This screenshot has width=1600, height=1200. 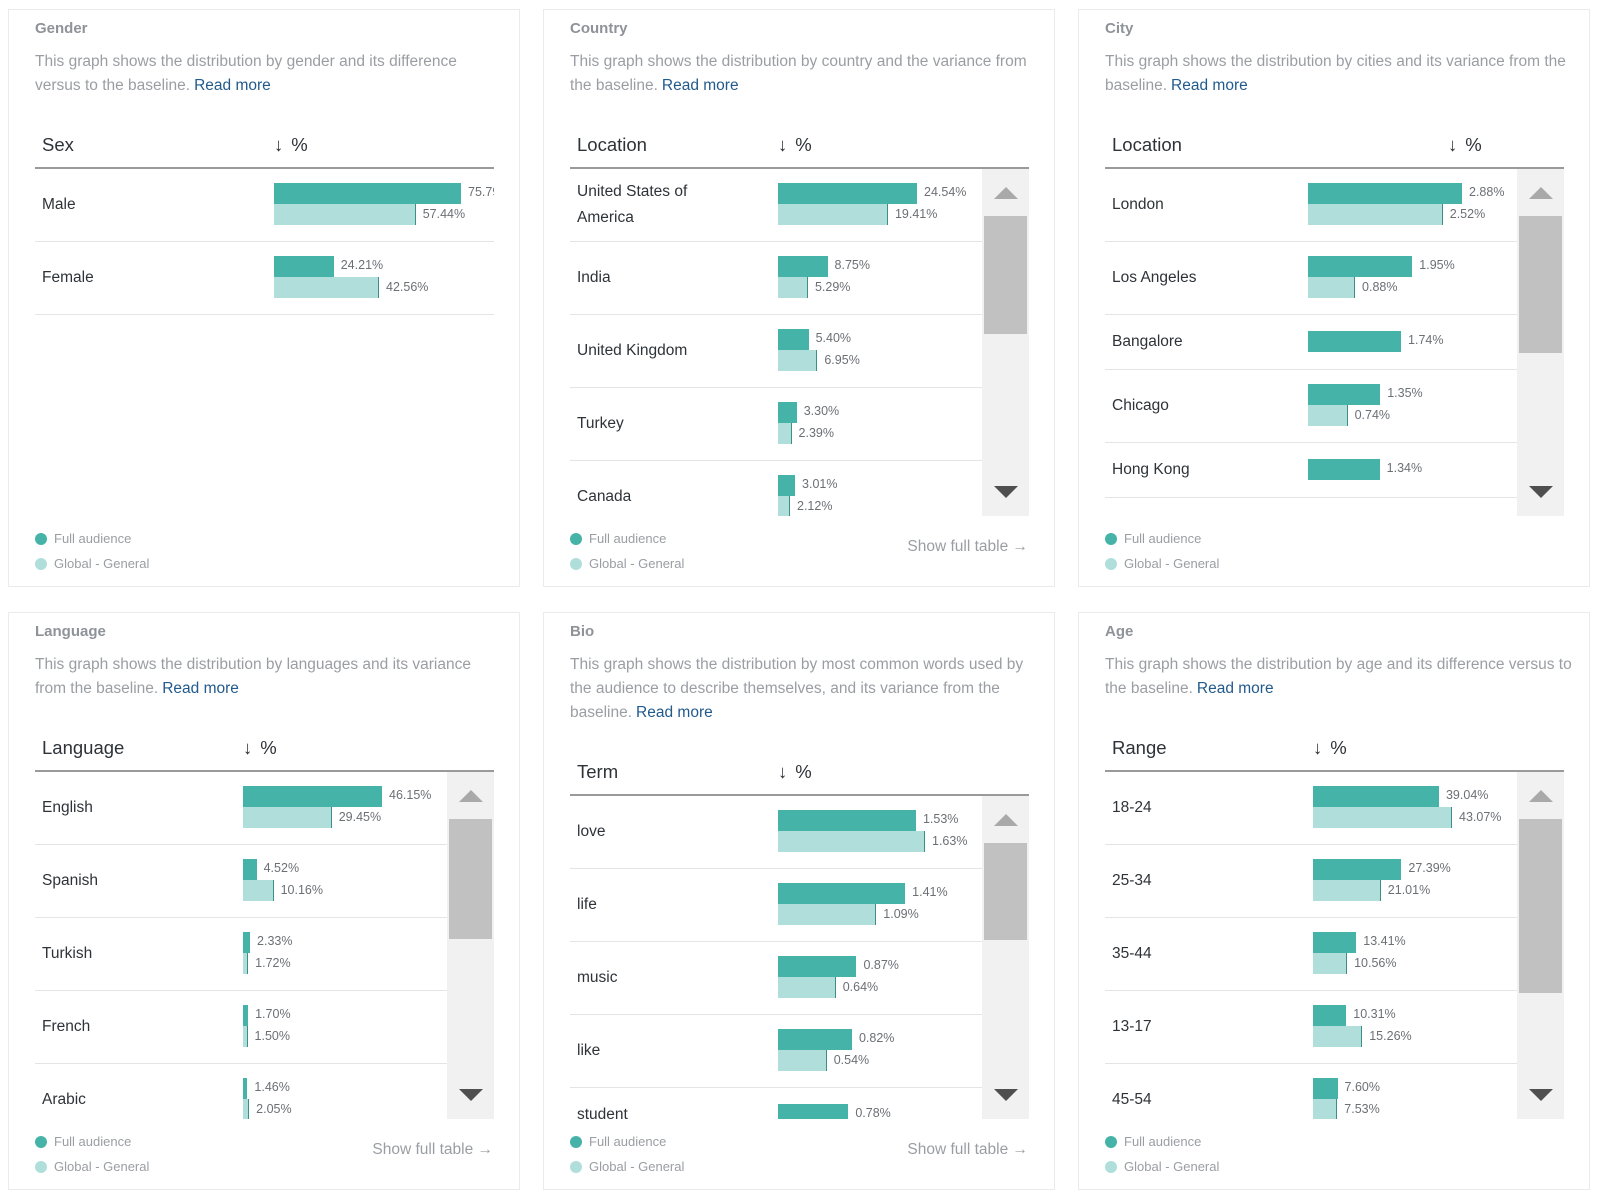 What do you see at coordinates (776, 832) in the screenshot?
I see `table-row: love 1.53% 1.63%` at bounding box center [776, 832].